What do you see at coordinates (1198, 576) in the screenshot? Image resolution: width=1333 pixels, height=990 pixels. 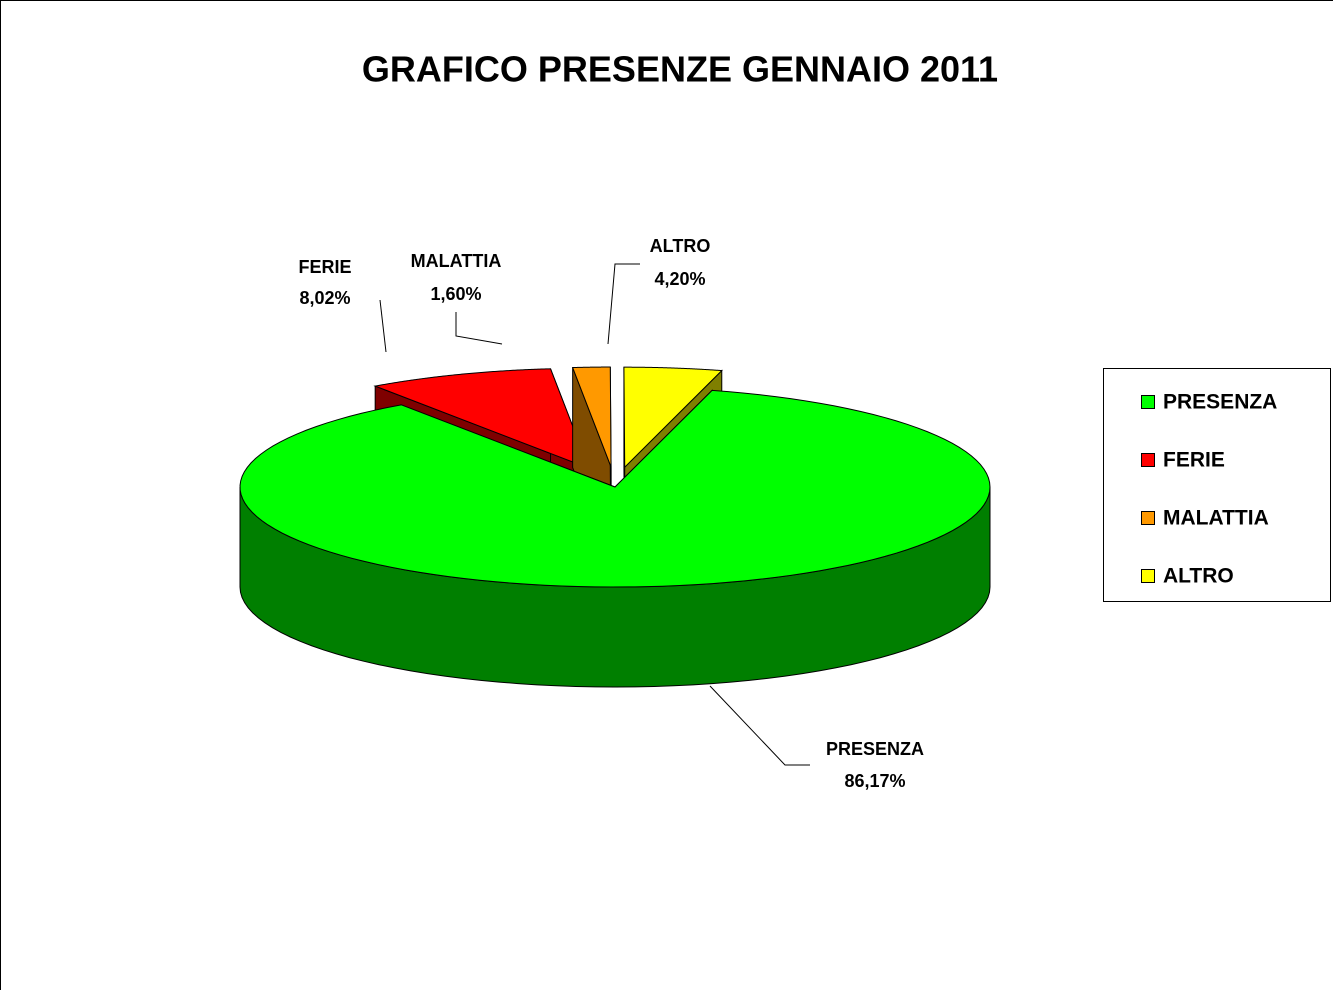 I see `legend-label: ALTRO` at bounding box center [1198, 576].